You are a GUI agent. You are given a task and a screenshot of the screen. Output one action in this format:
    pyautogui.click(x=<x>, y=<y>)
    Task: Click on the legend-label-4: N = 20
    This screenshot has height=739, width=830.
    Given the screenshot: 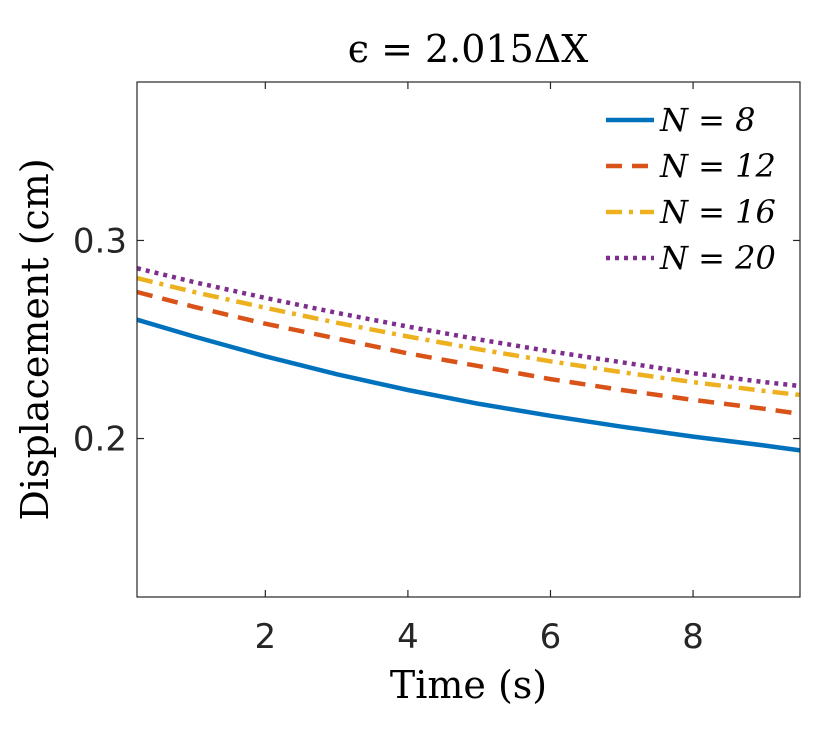 What is the action you would take?
    pyautogui.click(x=717, y=258)
    